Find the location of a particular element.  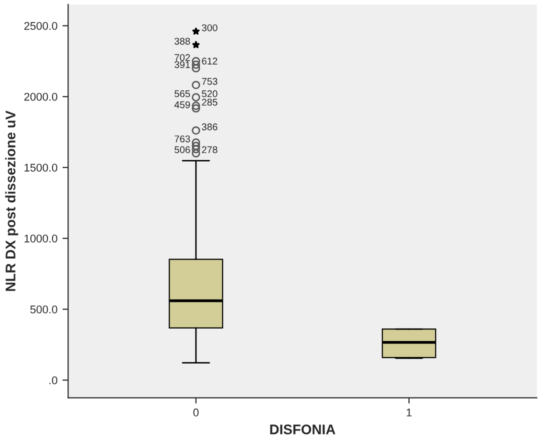

annotation: 285 is located at coordinates (210, 102).